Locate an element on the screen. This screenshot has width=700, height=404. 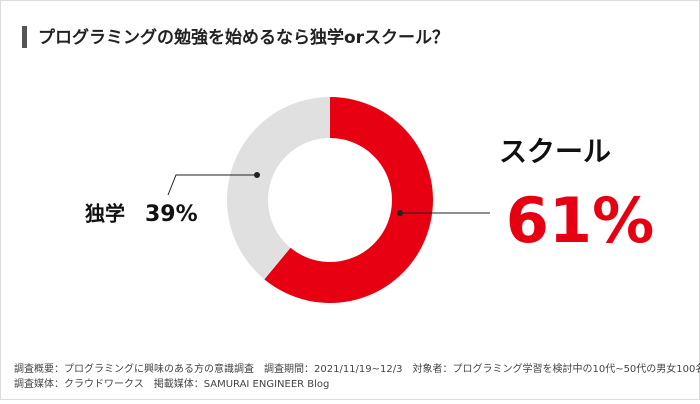
category-label: スクール is located at coordinates (555, 151).